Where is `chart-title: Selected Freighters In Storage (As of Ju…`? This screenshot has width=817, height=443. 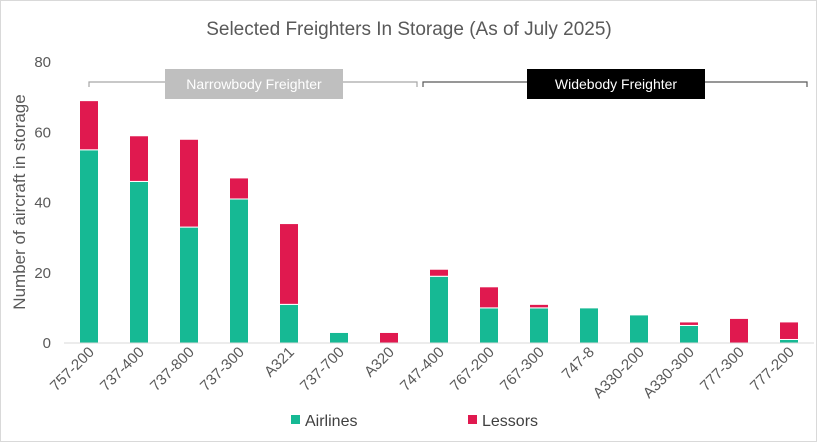 chart-title: Selected Freighters In Storage (As of Ju… is located at coordinates (409, 29).